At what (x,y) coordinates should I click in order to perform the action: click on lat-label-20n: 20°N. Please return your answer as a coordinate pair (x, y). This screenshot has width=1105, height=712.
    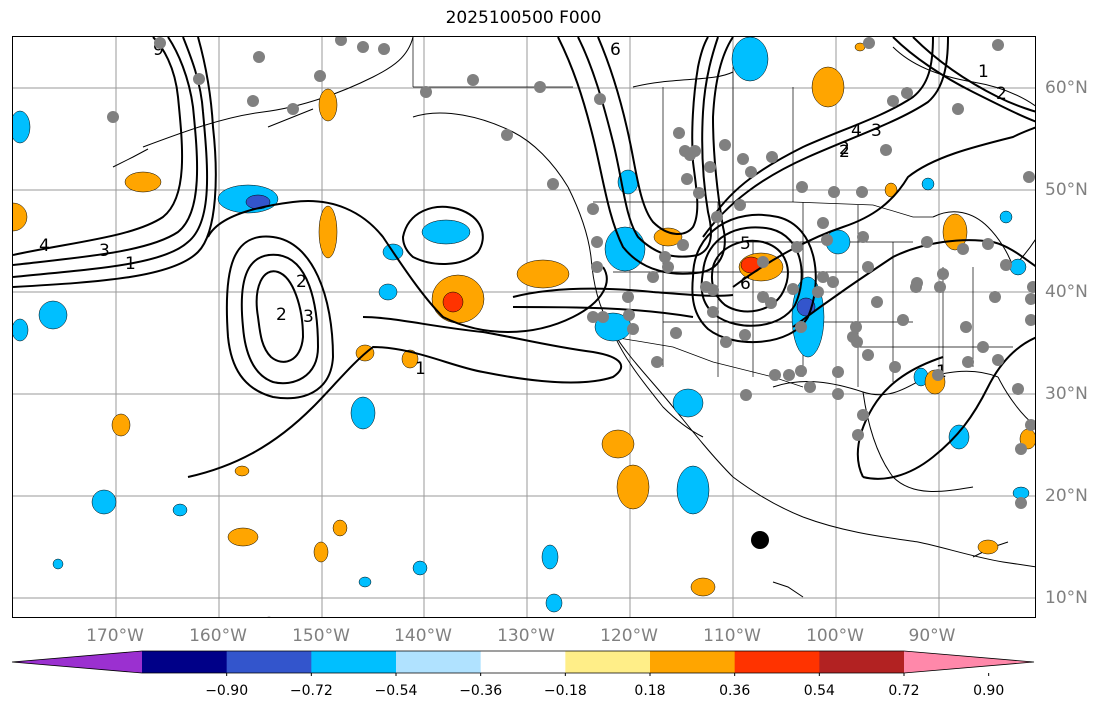
    Looking at the image, I should click on (1066, 496).